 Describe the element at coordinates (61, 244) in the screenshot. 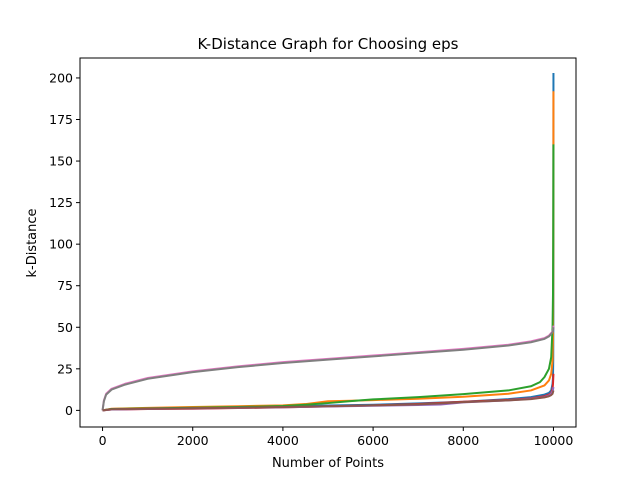

I see `y-tick-label: 100` at that location.